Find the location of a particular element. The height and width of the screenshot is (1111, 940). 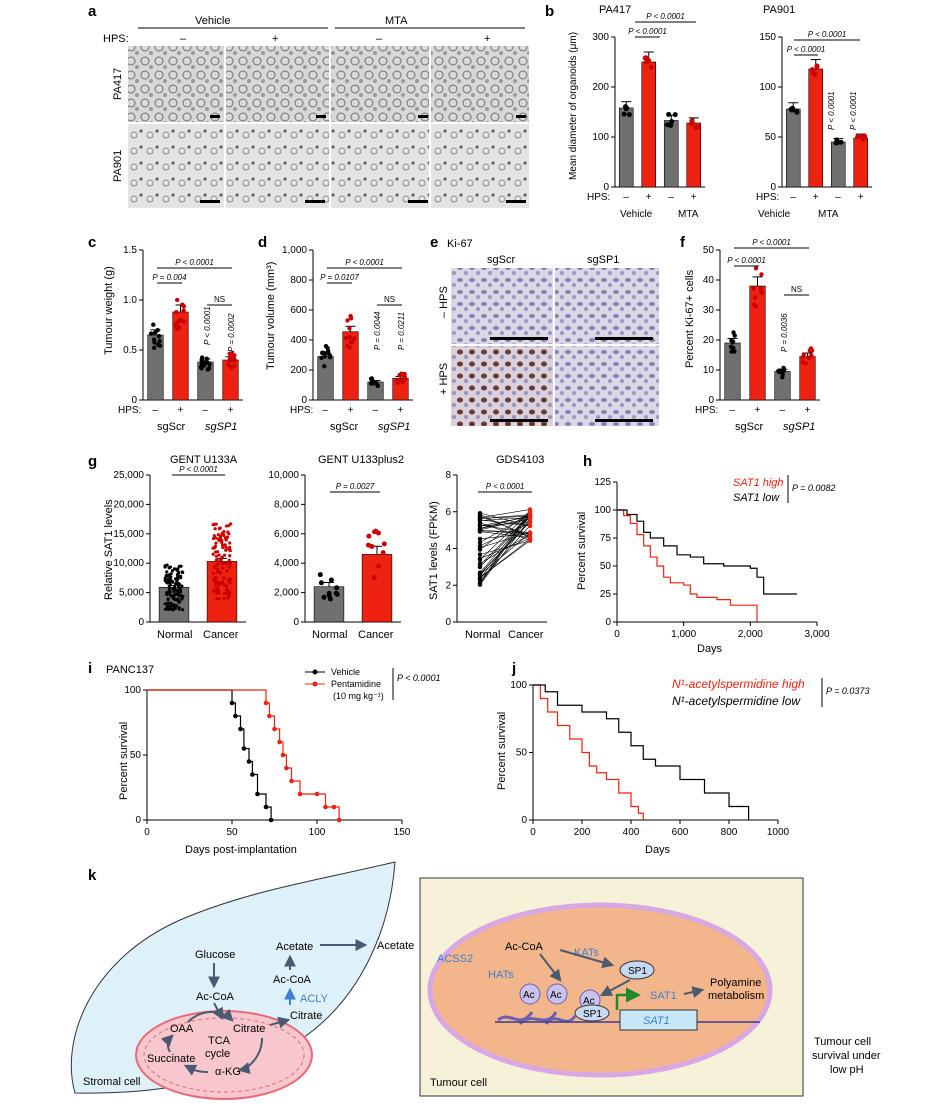

b2-title: PA901 is located at coordinates (779, 10).